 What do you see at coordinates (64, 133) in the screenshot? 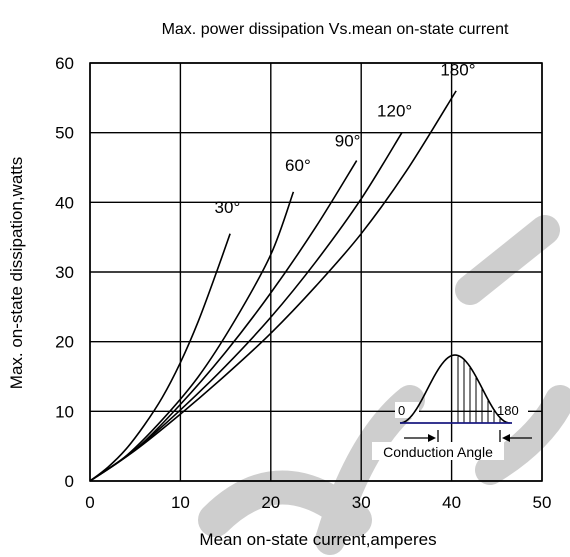
I see `y-tick-label: 50` at bounding box center [64, 133].